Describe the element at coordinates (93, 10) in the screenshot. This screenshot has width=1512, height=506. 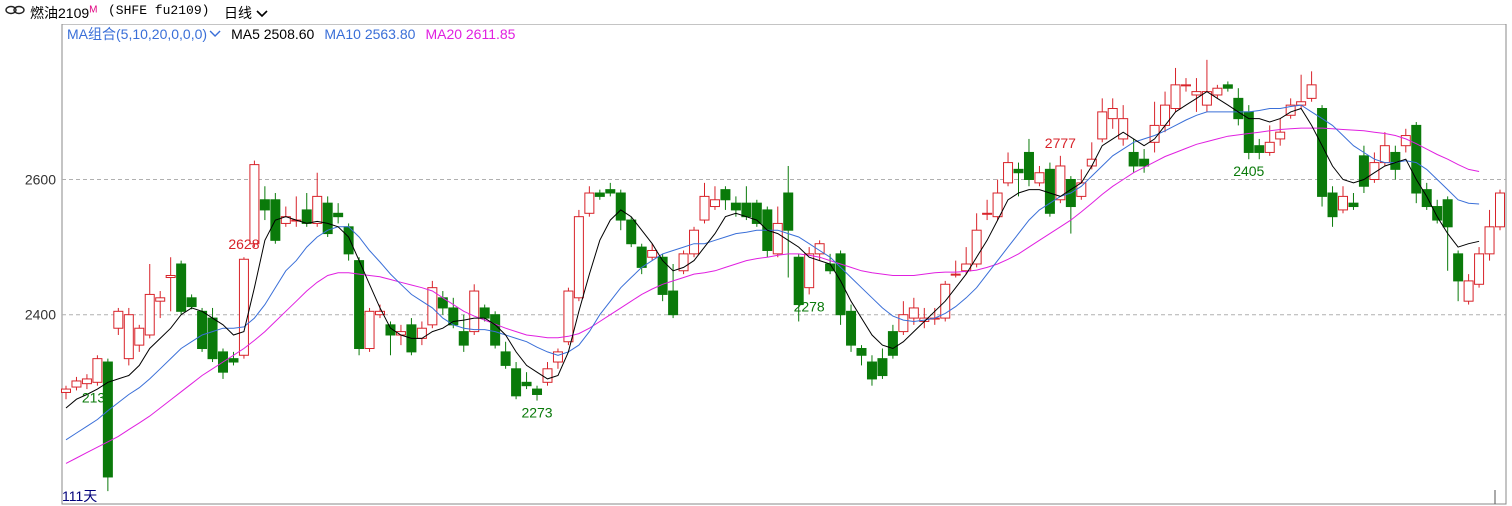
I see `main-contract-marker: M` at that location.